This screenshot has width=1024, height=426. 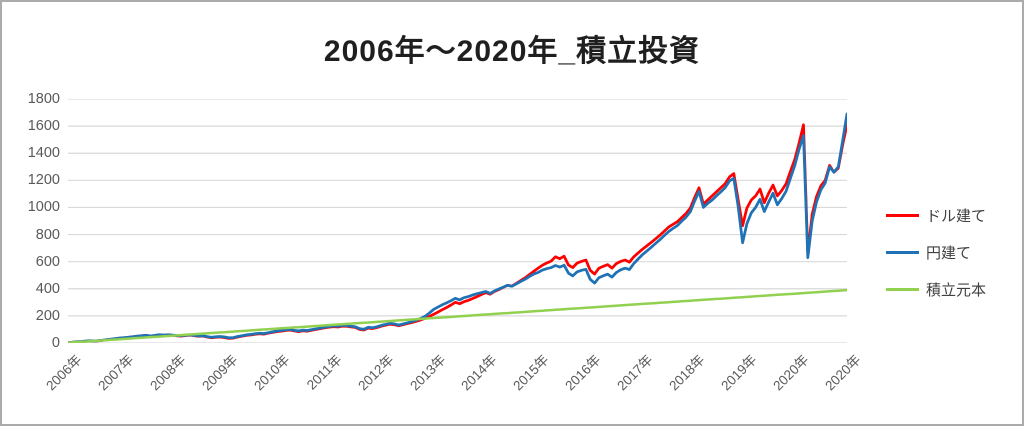 I want to click on y-tick-label: 800, so click(x=47, y=234).